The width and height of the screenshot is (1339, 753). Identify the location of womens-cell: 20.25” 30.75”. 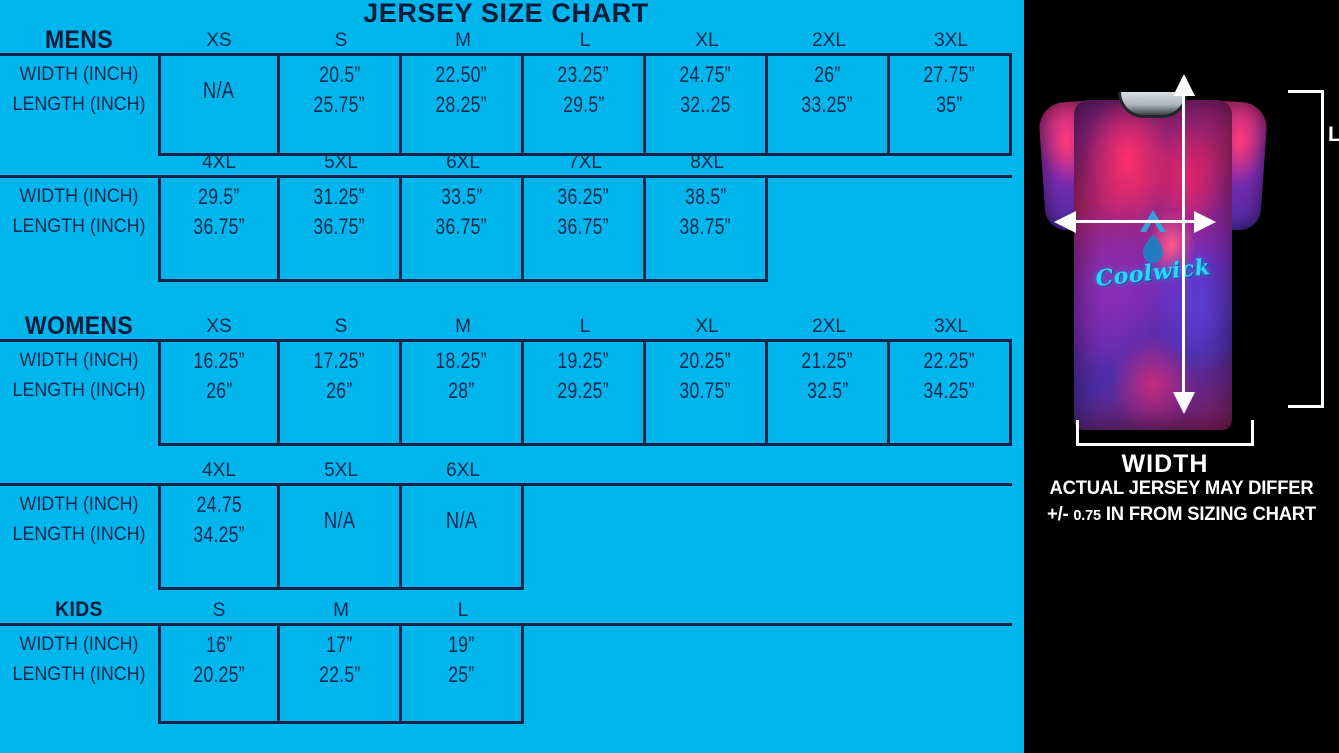
(707, 394).